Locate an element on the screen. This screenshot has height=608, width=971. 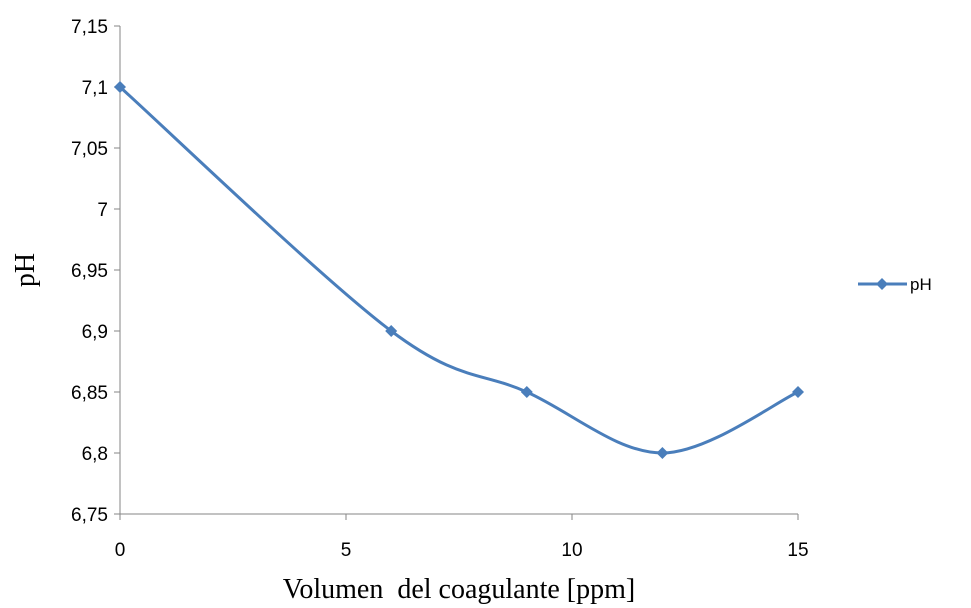
y-tick-label: 6,9 is located at coordinates (95, 332).